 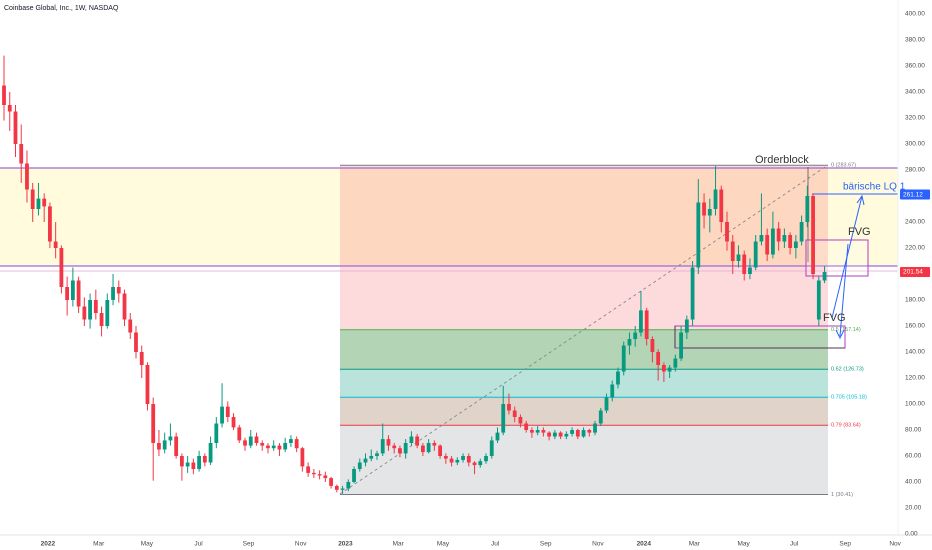 What do you see at coordinates (913, 508) in the screenshot?
I see `y-tick-label: 20.00` at bounding box center [913, 508].